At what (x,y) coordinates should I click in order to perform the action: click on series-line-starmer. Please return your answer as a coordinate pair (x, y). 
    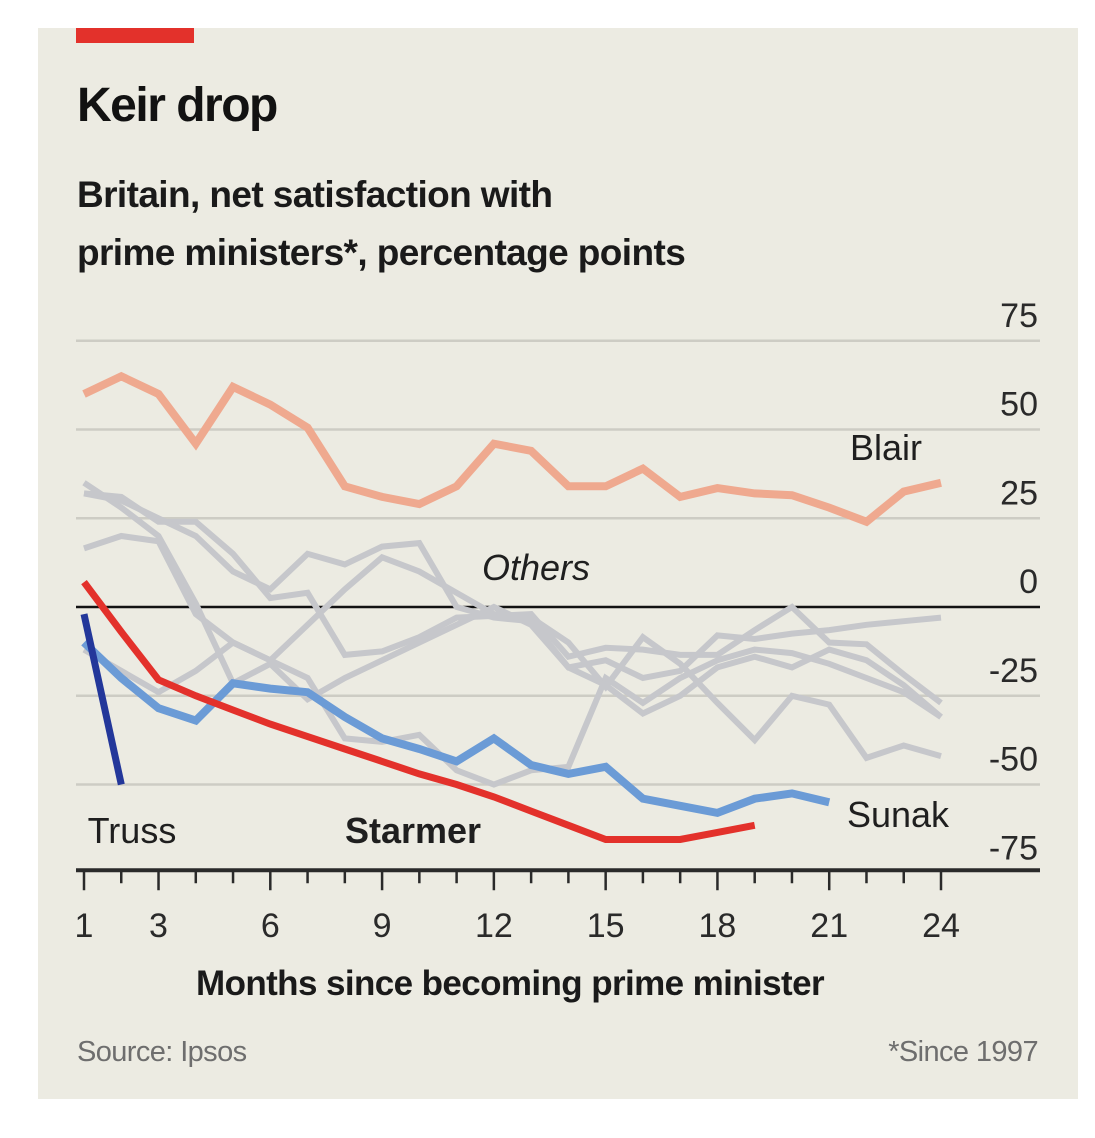
    Looking at the image, I should click on (418, 711).